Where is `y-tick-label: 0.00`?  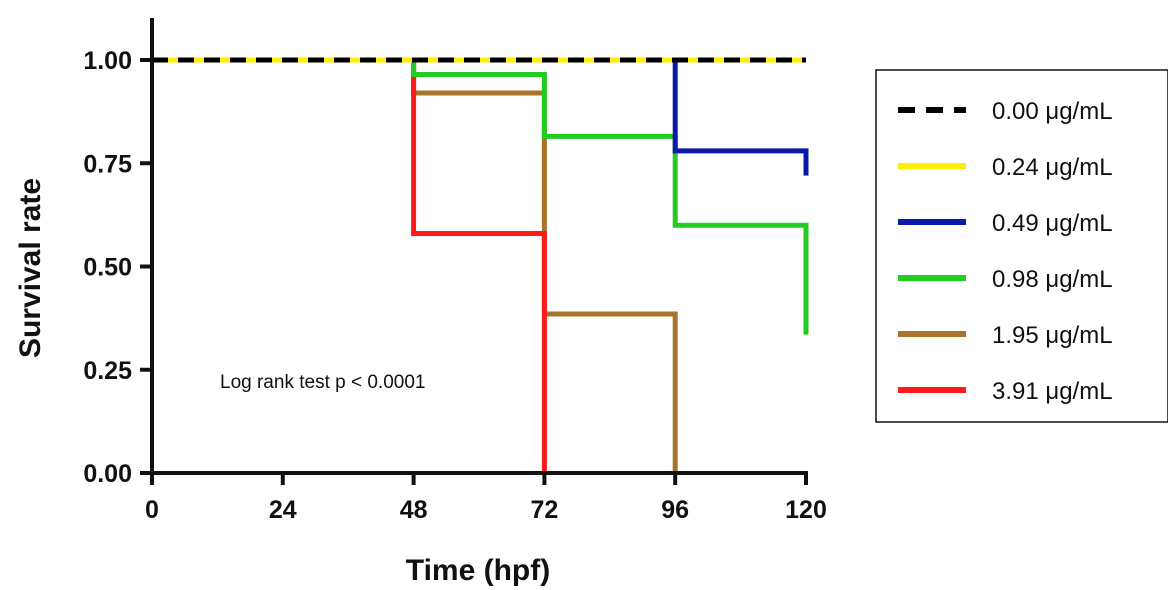 y-tick-label: 0.00 is located at coordinates (107, 474).